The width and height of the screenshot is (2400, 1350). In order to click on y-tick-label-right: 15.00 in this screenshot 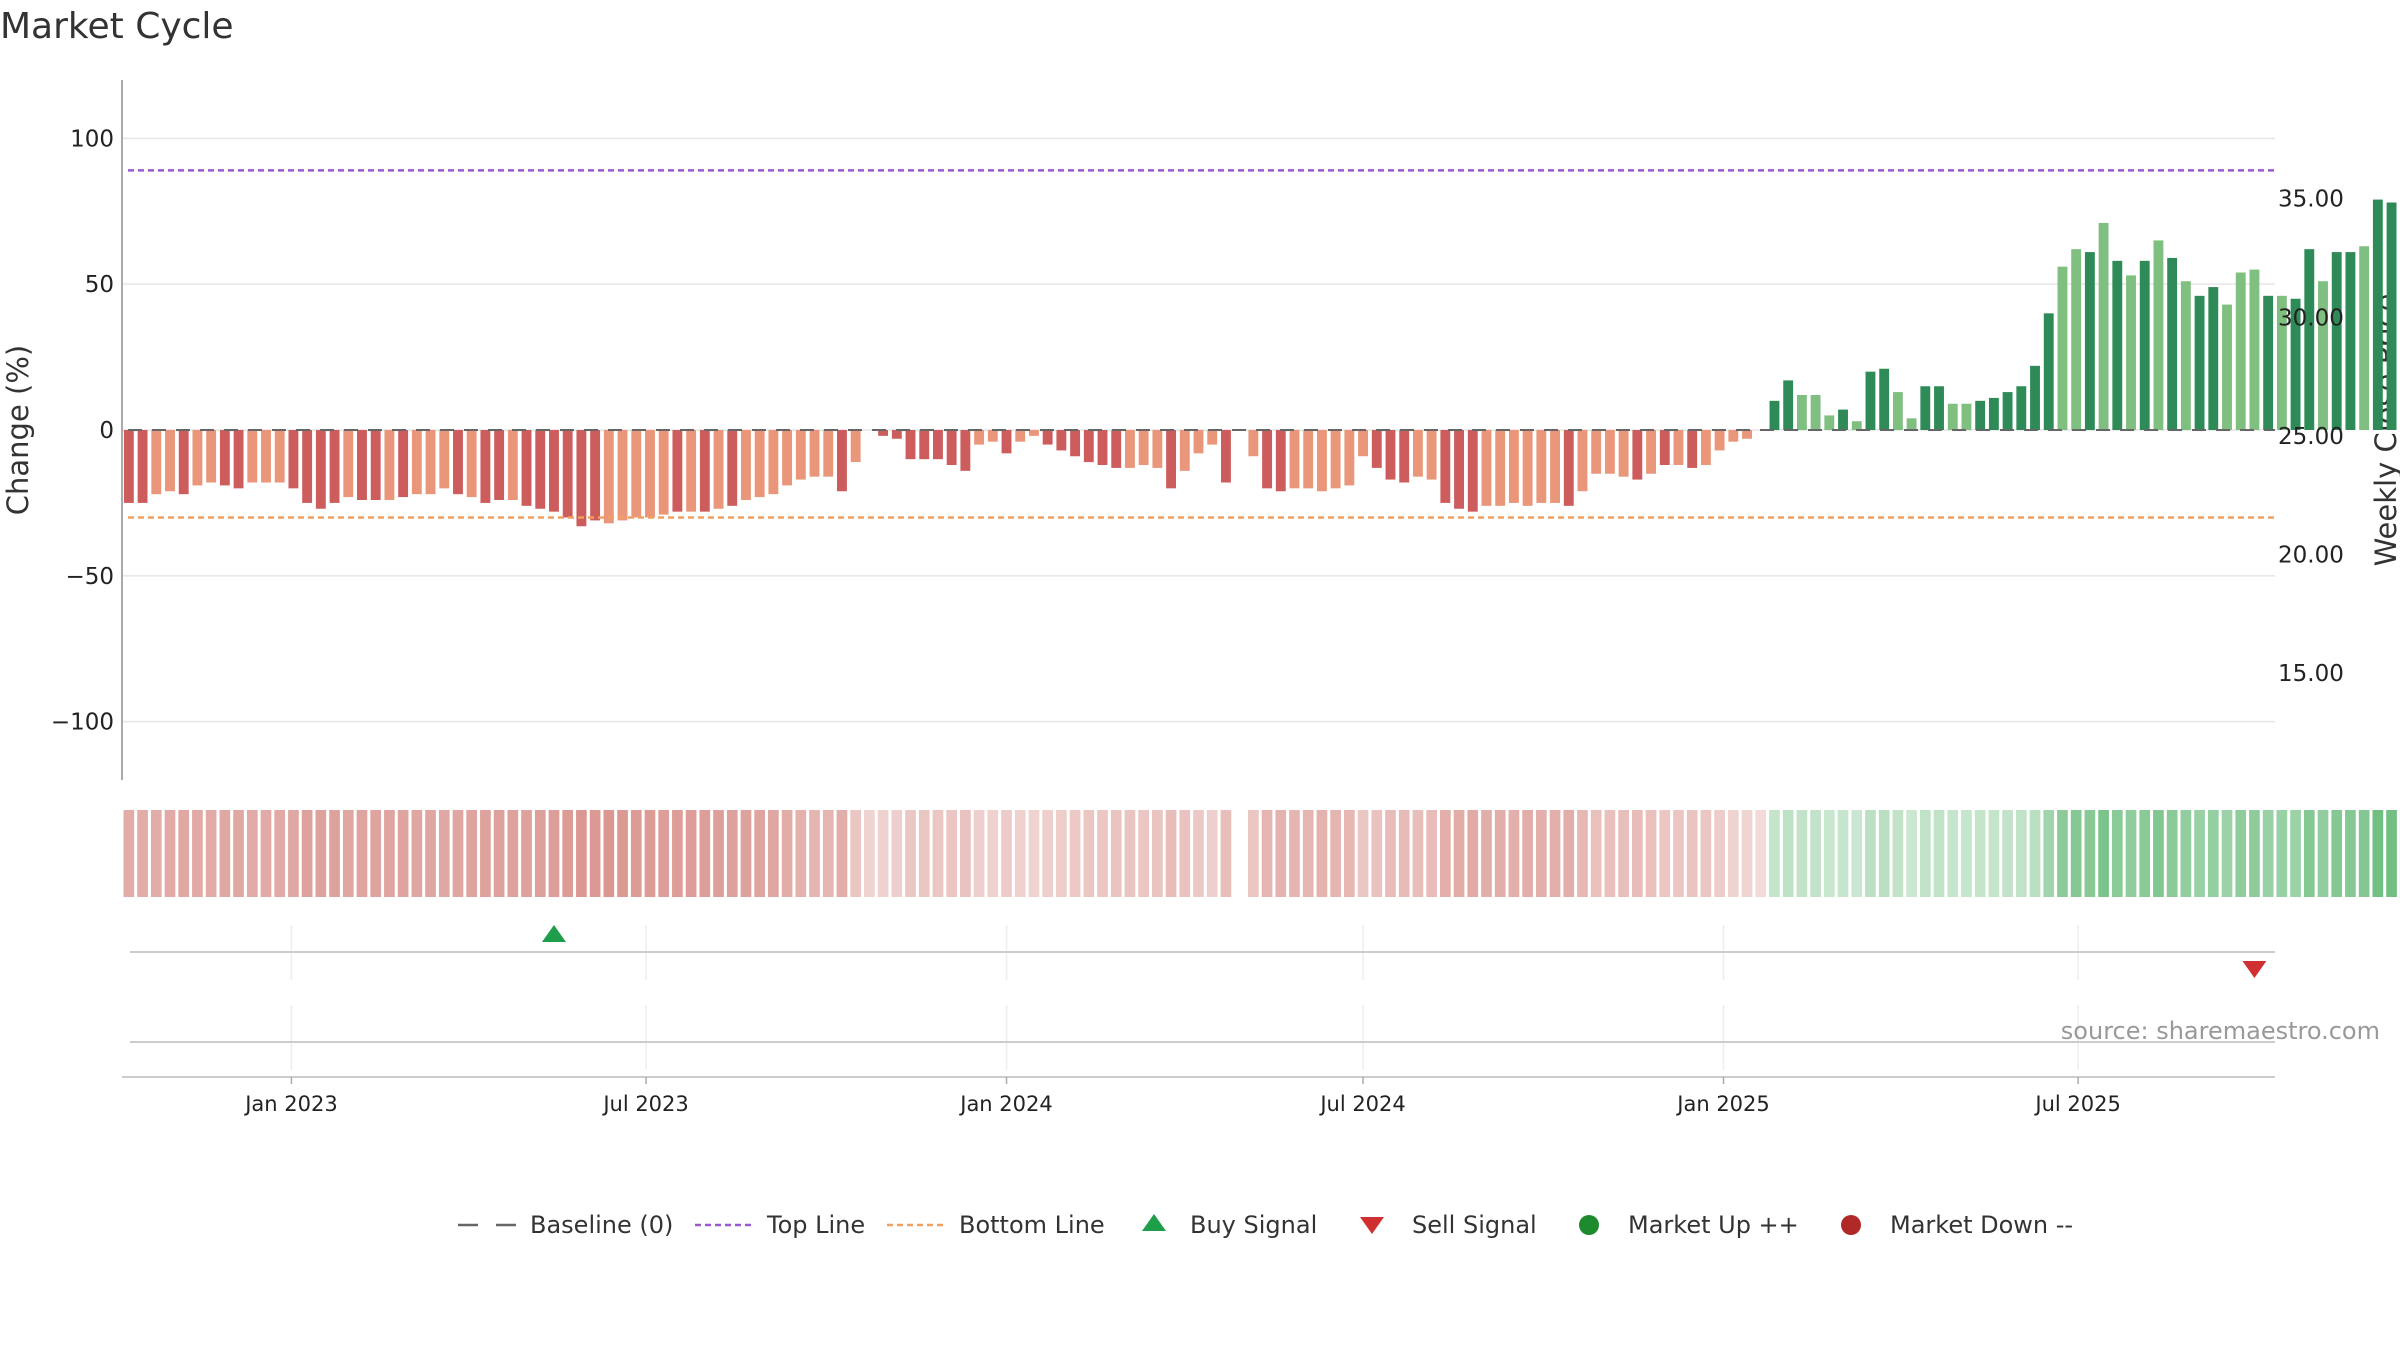, I will do `click(2311, 674)`.